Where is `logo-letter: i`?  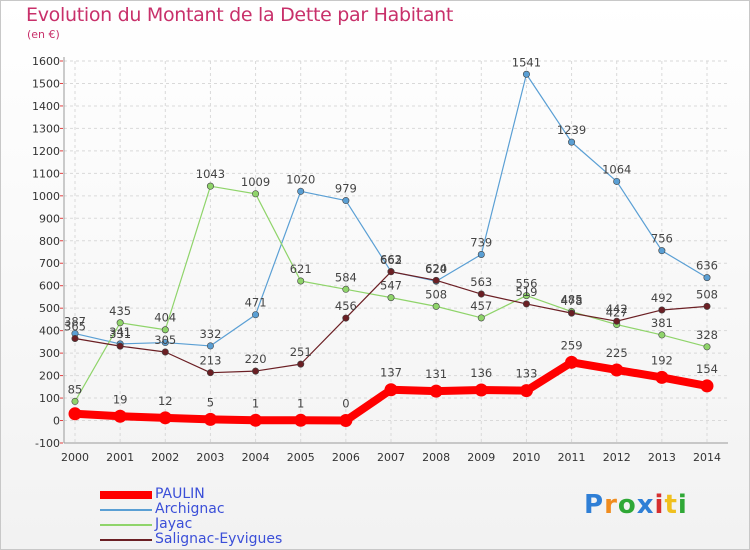
logo-letter: i is located at coordinates (682, 505).